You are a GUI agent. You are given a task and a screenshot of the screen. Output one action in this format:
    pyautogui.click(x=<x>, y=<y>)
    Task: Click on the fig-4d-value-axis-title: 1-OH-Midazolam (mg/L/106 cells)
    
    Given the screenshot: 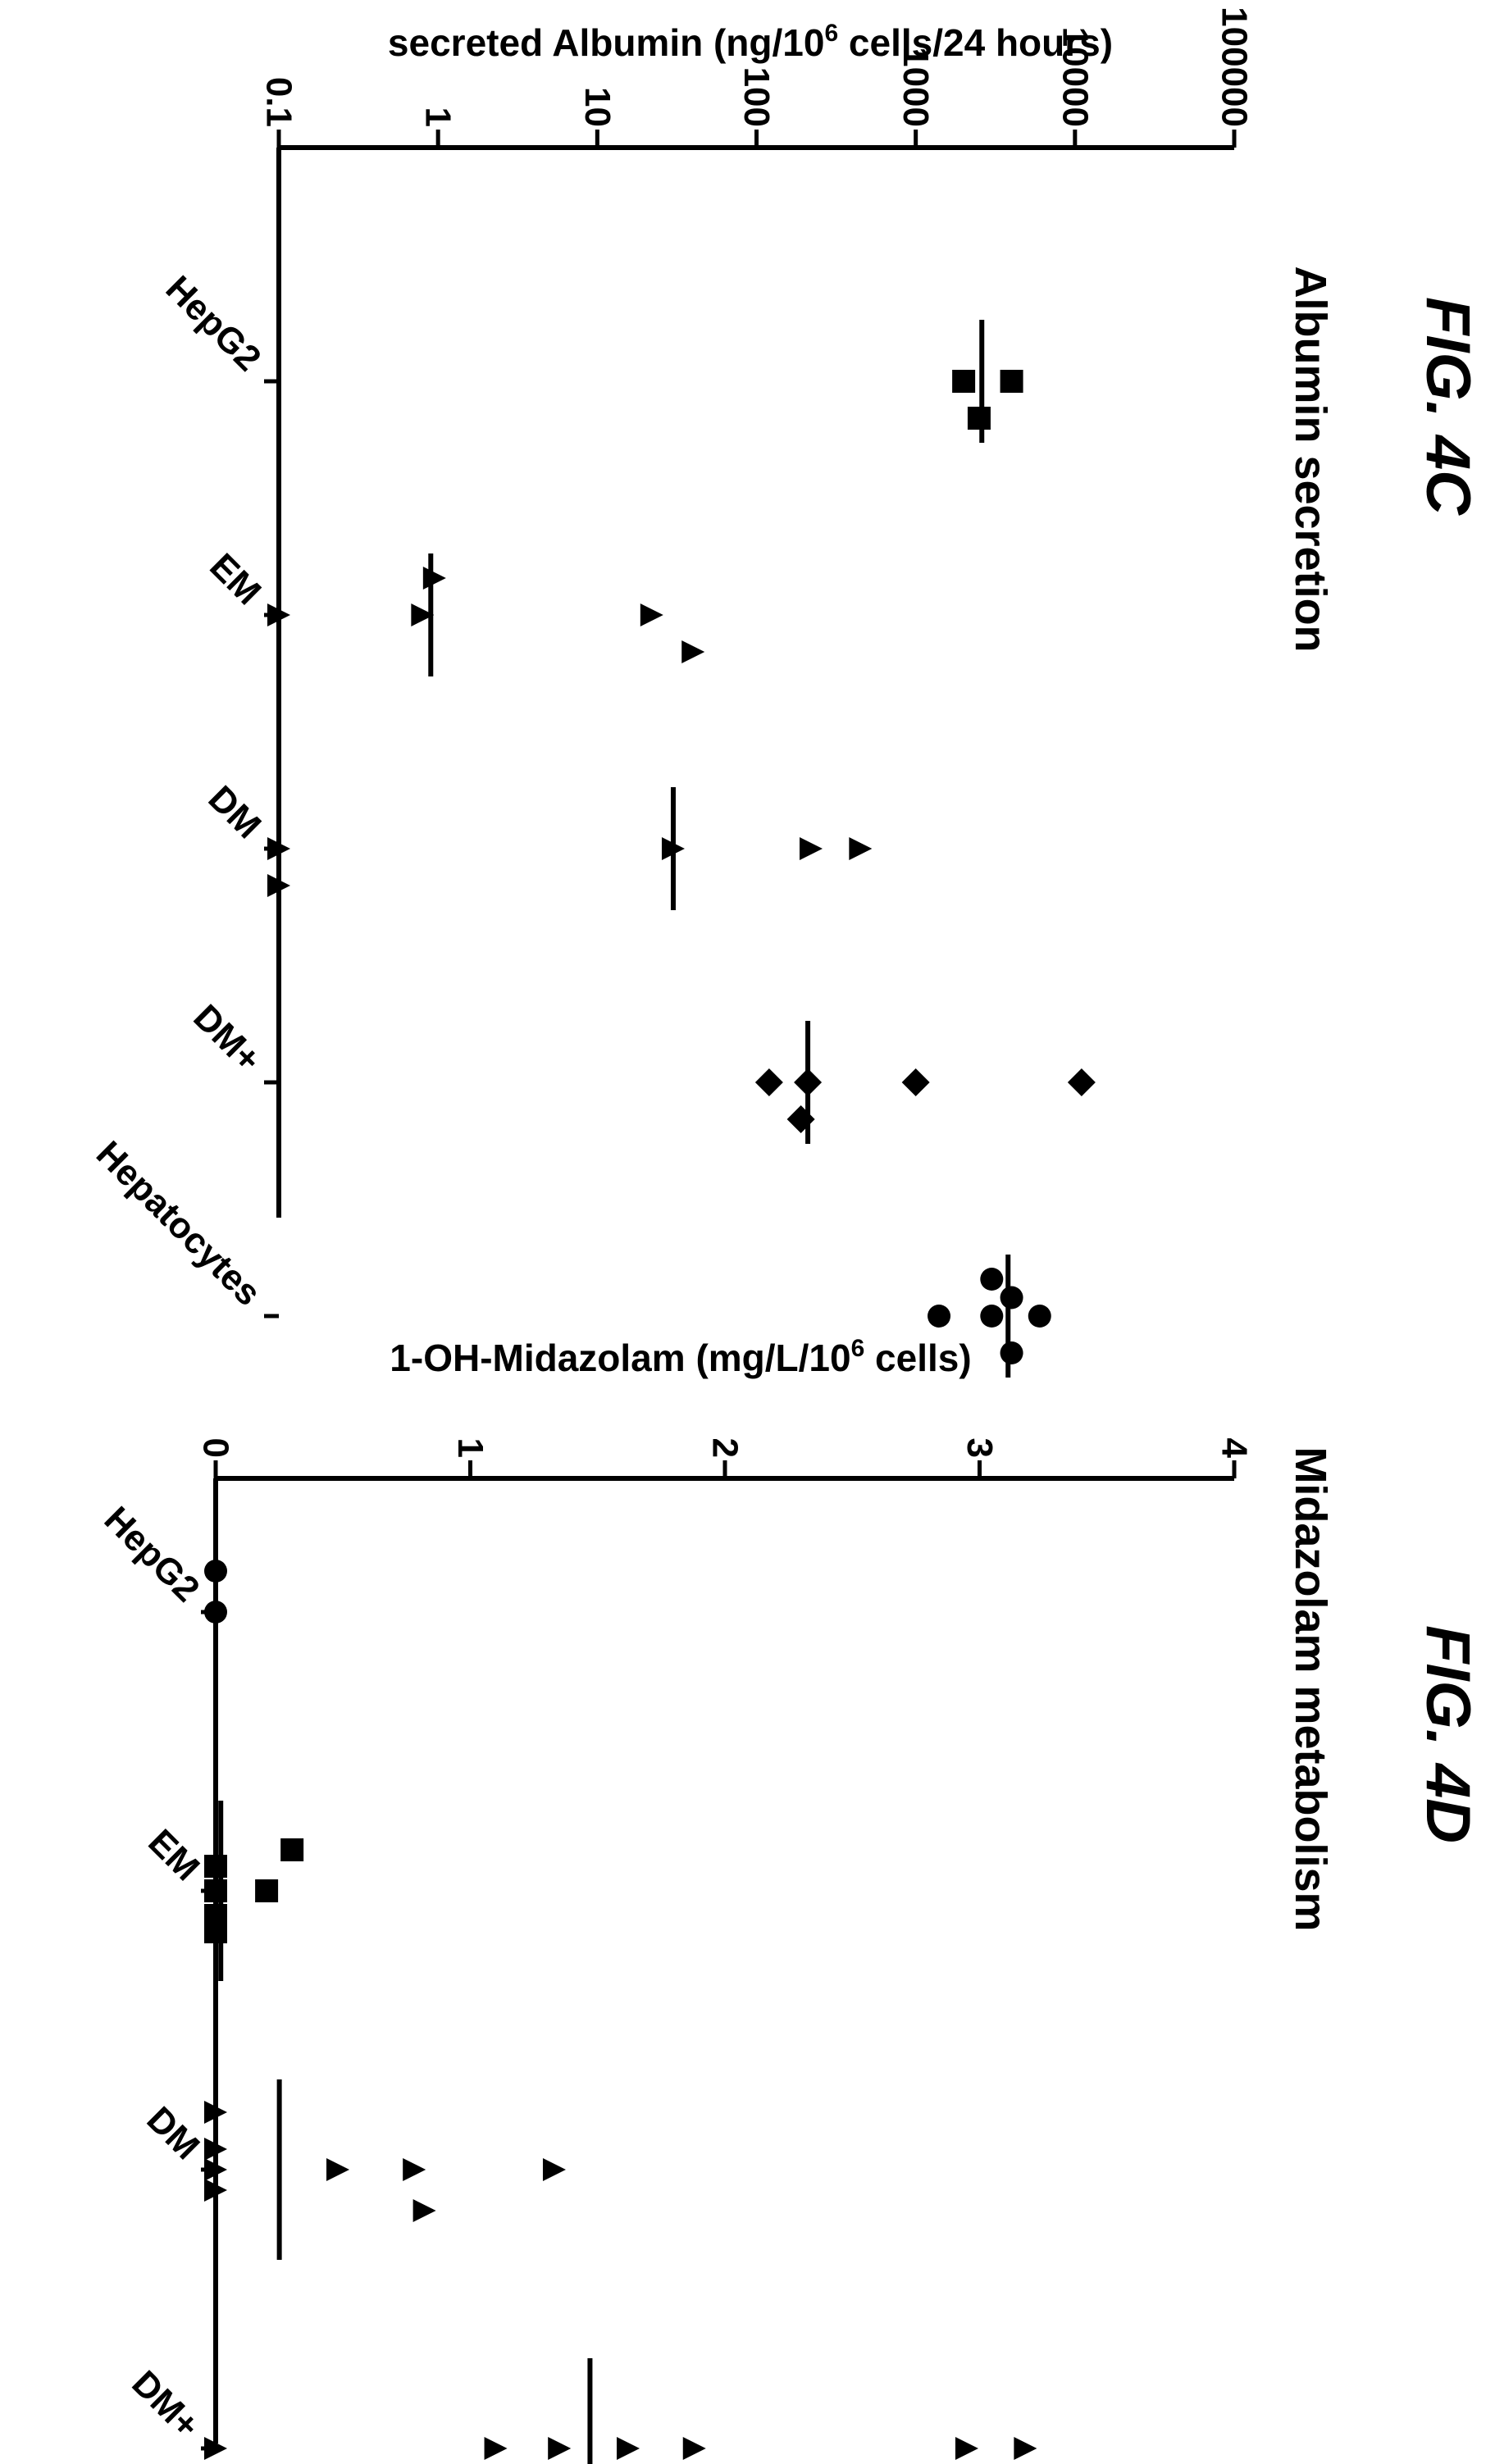 What is the action you would take?
    pyautogui.click(x=680, y=1357)
    